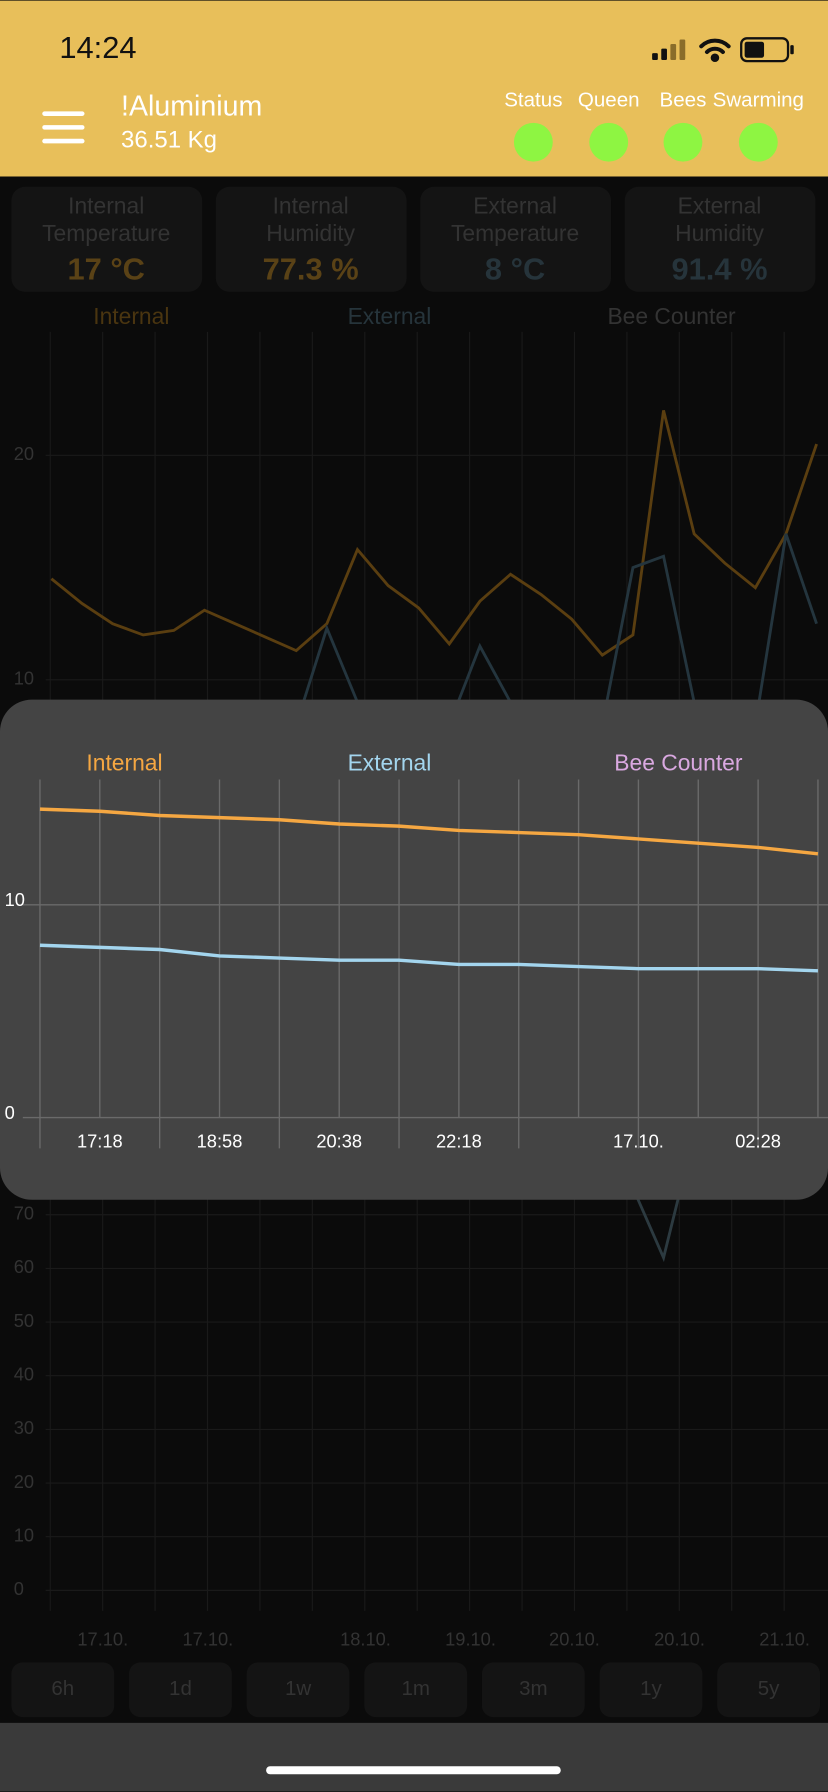 This screenshot has height=1792, width=828. I want to click on range-button-label: 5y, so click(769, 1688).